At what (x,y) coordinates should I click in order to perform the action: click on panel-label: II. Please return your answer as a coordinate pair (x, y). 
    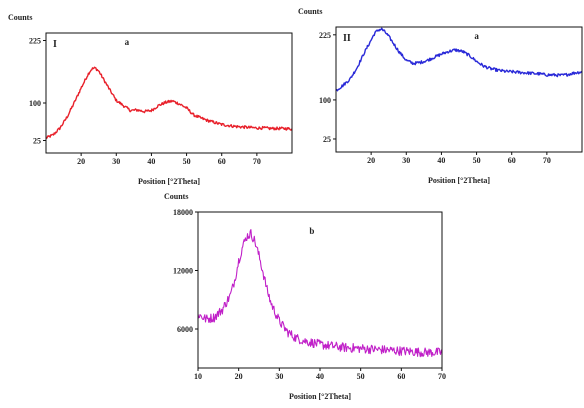
    Looking at the image, I should click on (347, 38).